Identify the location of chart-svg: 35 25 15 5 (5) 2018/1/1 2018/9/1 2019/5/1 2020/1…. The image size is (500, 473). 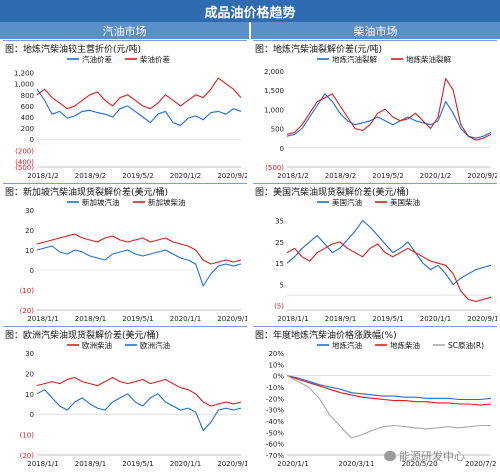
(386, 260).